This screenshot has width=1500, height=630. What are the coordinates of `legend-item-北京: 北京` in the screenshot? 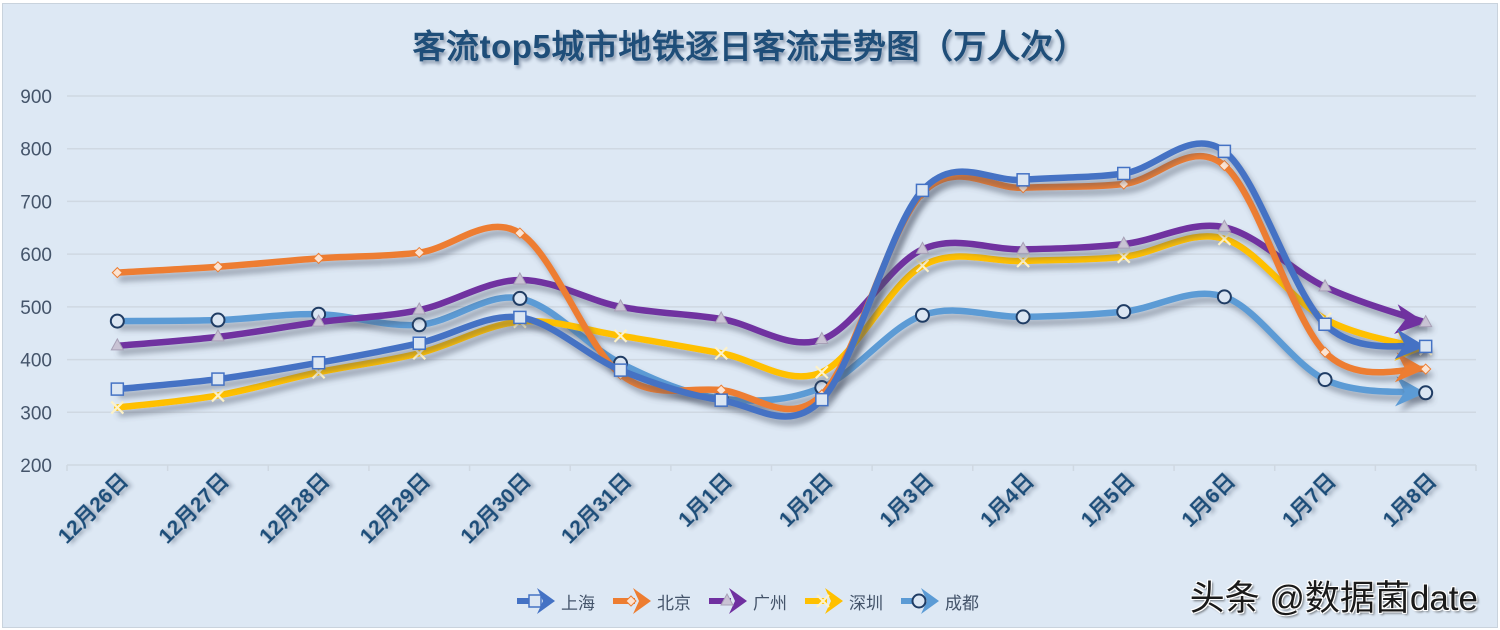 It's located at (651, 601).